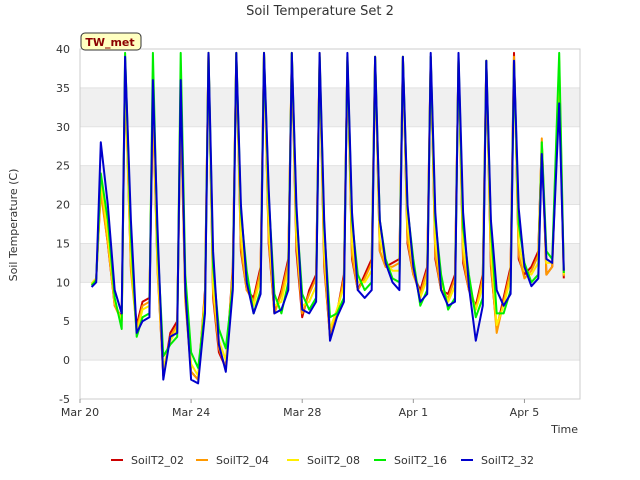  I want to click on station-tag: TW_met, so click(111, 41).